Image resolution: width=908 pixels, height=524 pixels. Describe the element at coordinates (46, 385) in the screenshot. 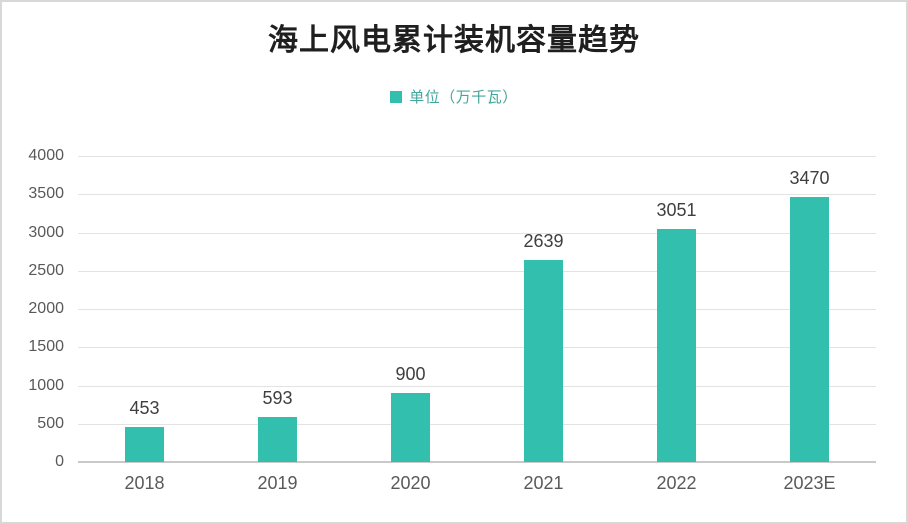

I see `y-axis-tick-label: 1000` at that location.